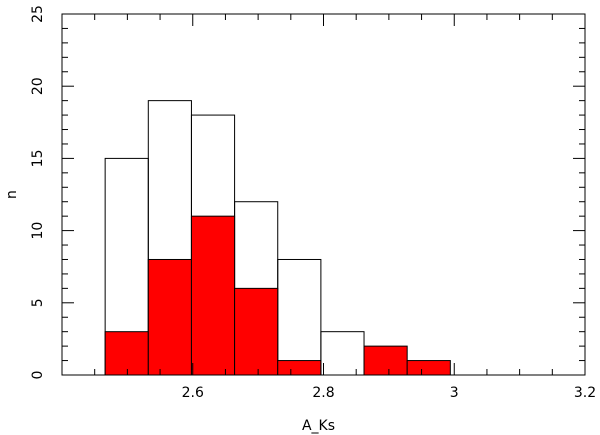 The image size is (600, 435). I want to click on y-tick-label: 5, so click(38, 302).